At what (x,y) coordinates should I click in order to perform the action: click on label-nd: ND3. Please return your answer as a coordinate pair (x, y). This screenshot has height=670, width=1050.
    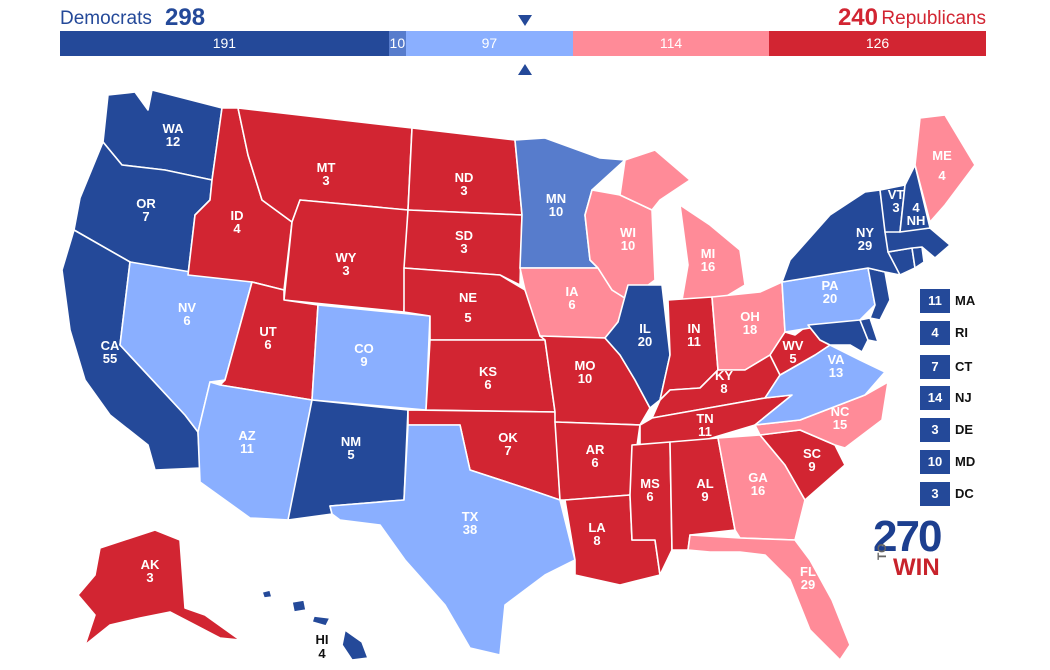
    Looking at the image, I should click on (464, 184).